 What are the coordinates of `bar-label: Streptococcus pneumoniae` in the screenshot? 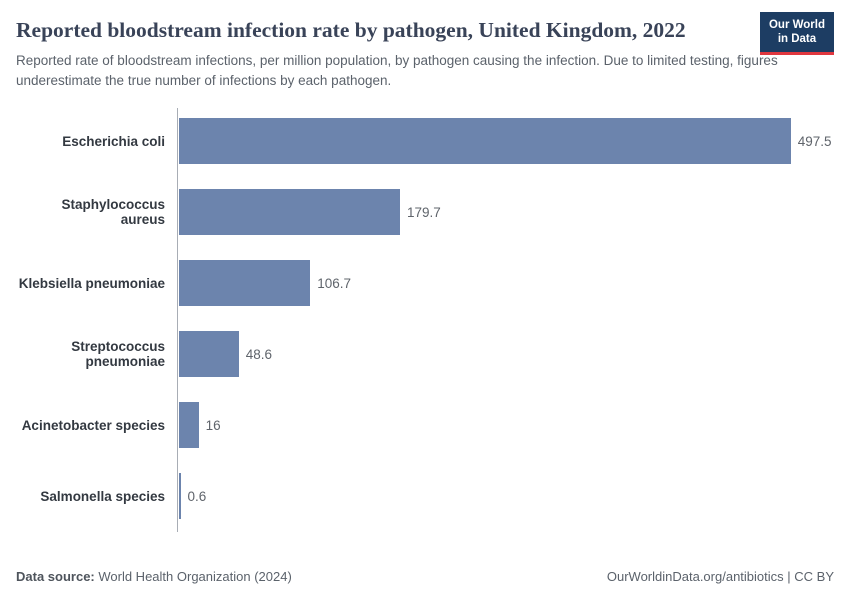 It's located at (118, 354).